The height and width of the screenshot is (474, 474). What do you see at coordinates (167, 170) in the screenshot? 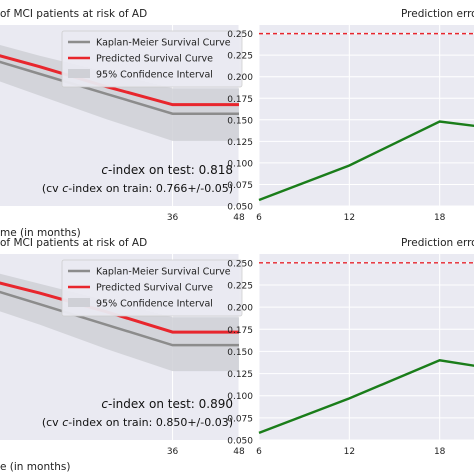
I see `cindex-test-label: c-index on test: 0.818` at bounding box center [167, 170].